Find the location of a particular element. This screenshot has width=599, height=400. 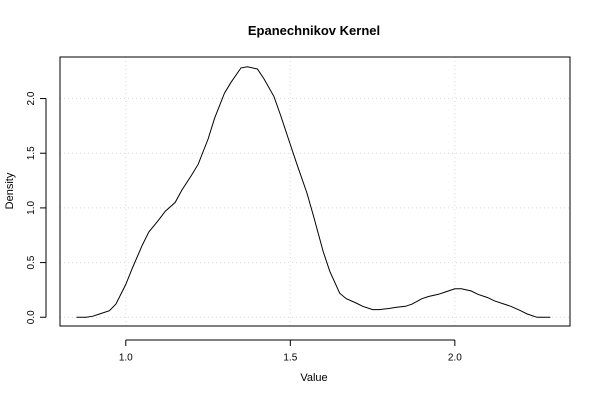

y-tick-label-1: 0.5 is located at coordinates (31, 262).